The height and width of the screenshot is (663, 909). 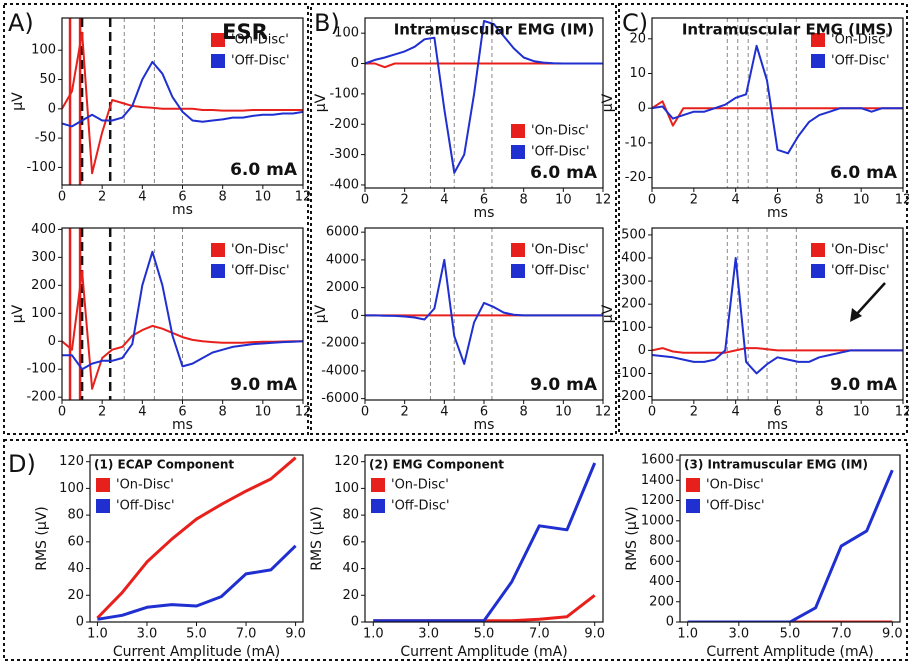 What do you see at coordinates (661, 541) in the screenshot?
I see `y-tick-label: 800` at bounding box center [661, 541].